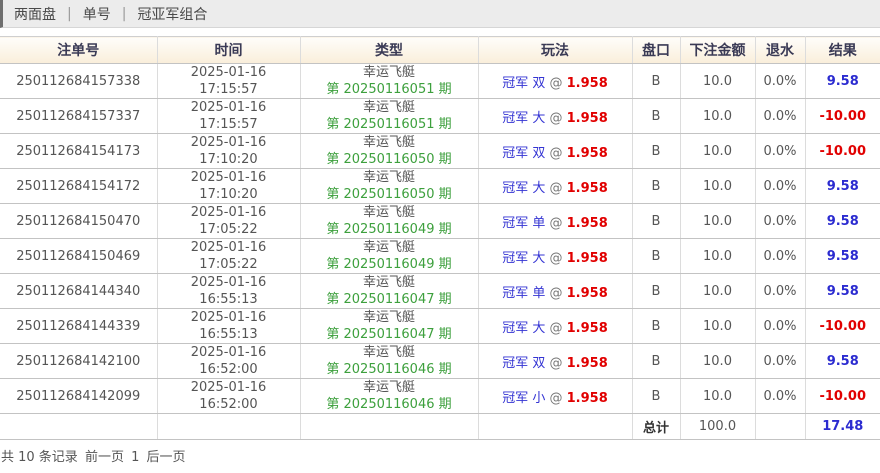 This screenshot has height=473, width=880. I want to click on pagination: 共 10 条记录 前一页 1 后一页, so click(440, 453).